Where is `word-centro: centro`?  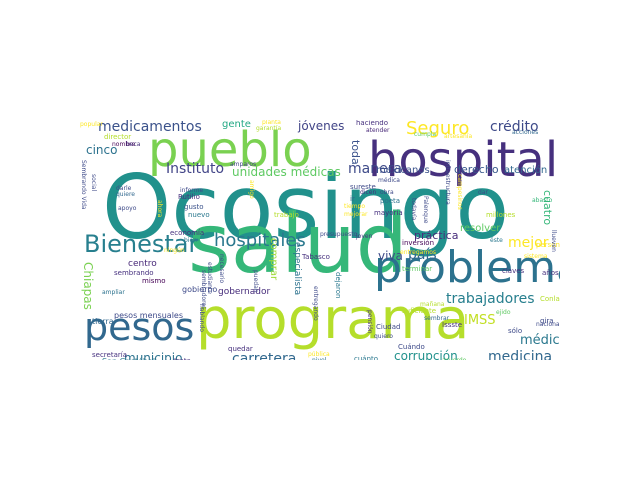
word-centro: centro is located at coordinates (142, 264).